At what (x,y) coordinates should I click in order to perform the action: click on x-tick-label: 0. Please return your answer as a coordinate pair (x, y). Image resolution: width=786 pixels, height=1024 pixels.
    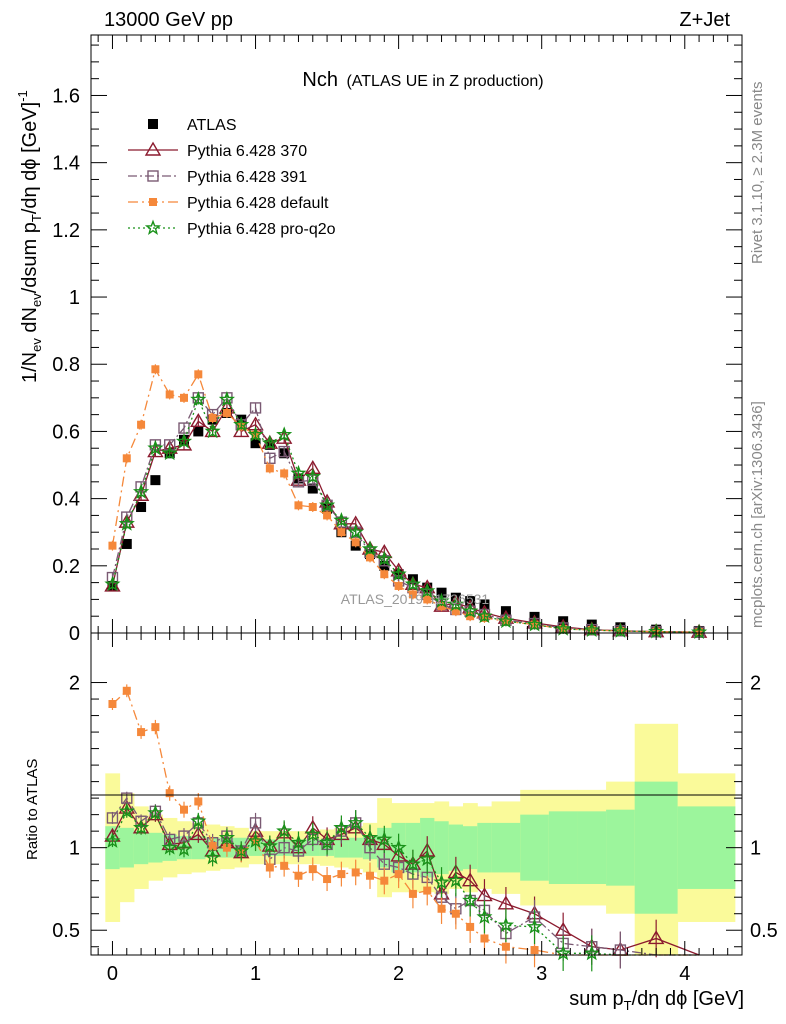
    Looking at the image, I should click on (112, 974).